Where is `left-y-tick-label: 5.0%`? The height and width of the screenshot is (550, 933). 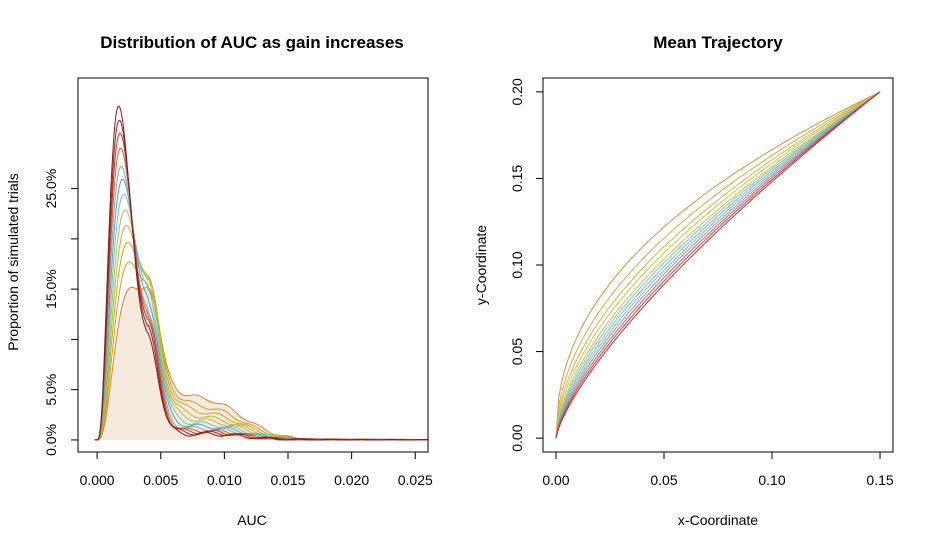 left-y-tick-label: 5.0% is located at coordinates (51, 390).